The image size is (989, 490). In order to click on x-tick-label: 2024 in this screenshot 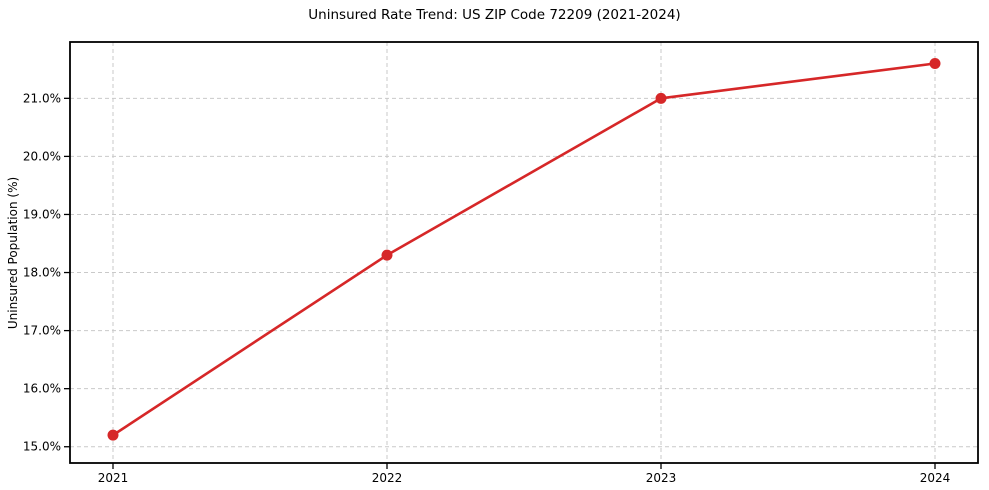, I will do `click(935, 478)`.